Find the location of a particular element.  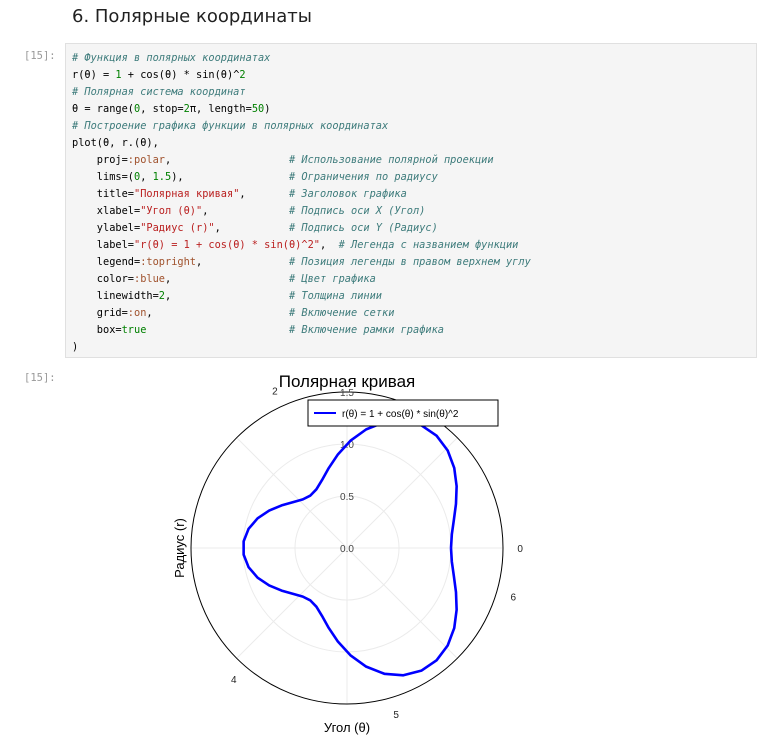

code-line: box=true # Включение рамки графика is located at coordinates (258, 330).